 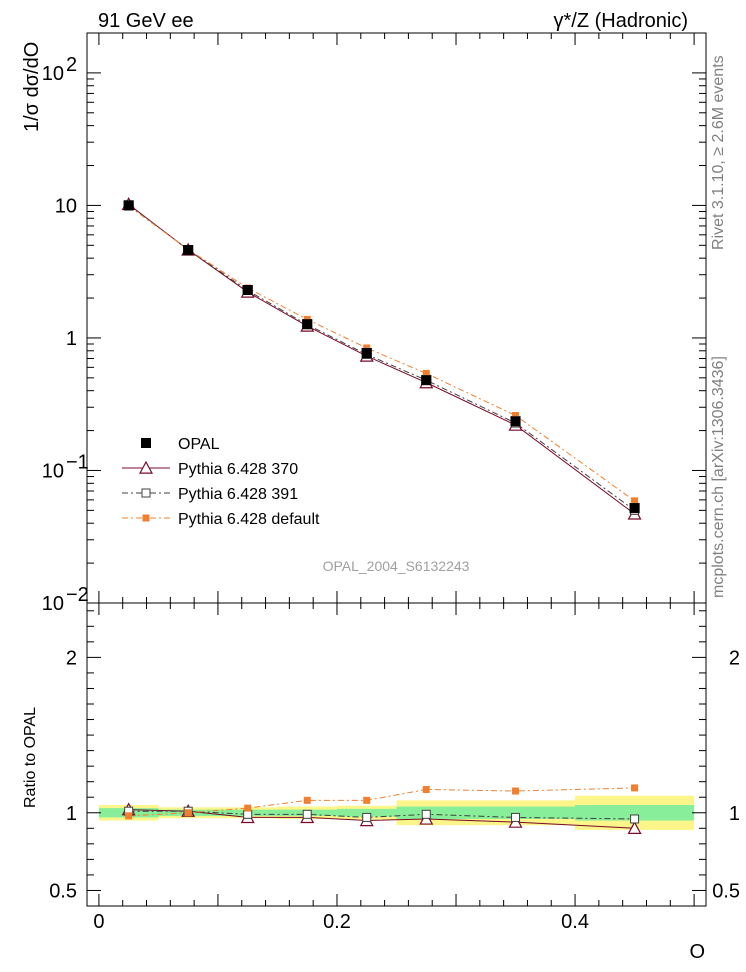 I want to click on y-axis-label: 1/σ dσ/dO, so click(x=32, y=87).